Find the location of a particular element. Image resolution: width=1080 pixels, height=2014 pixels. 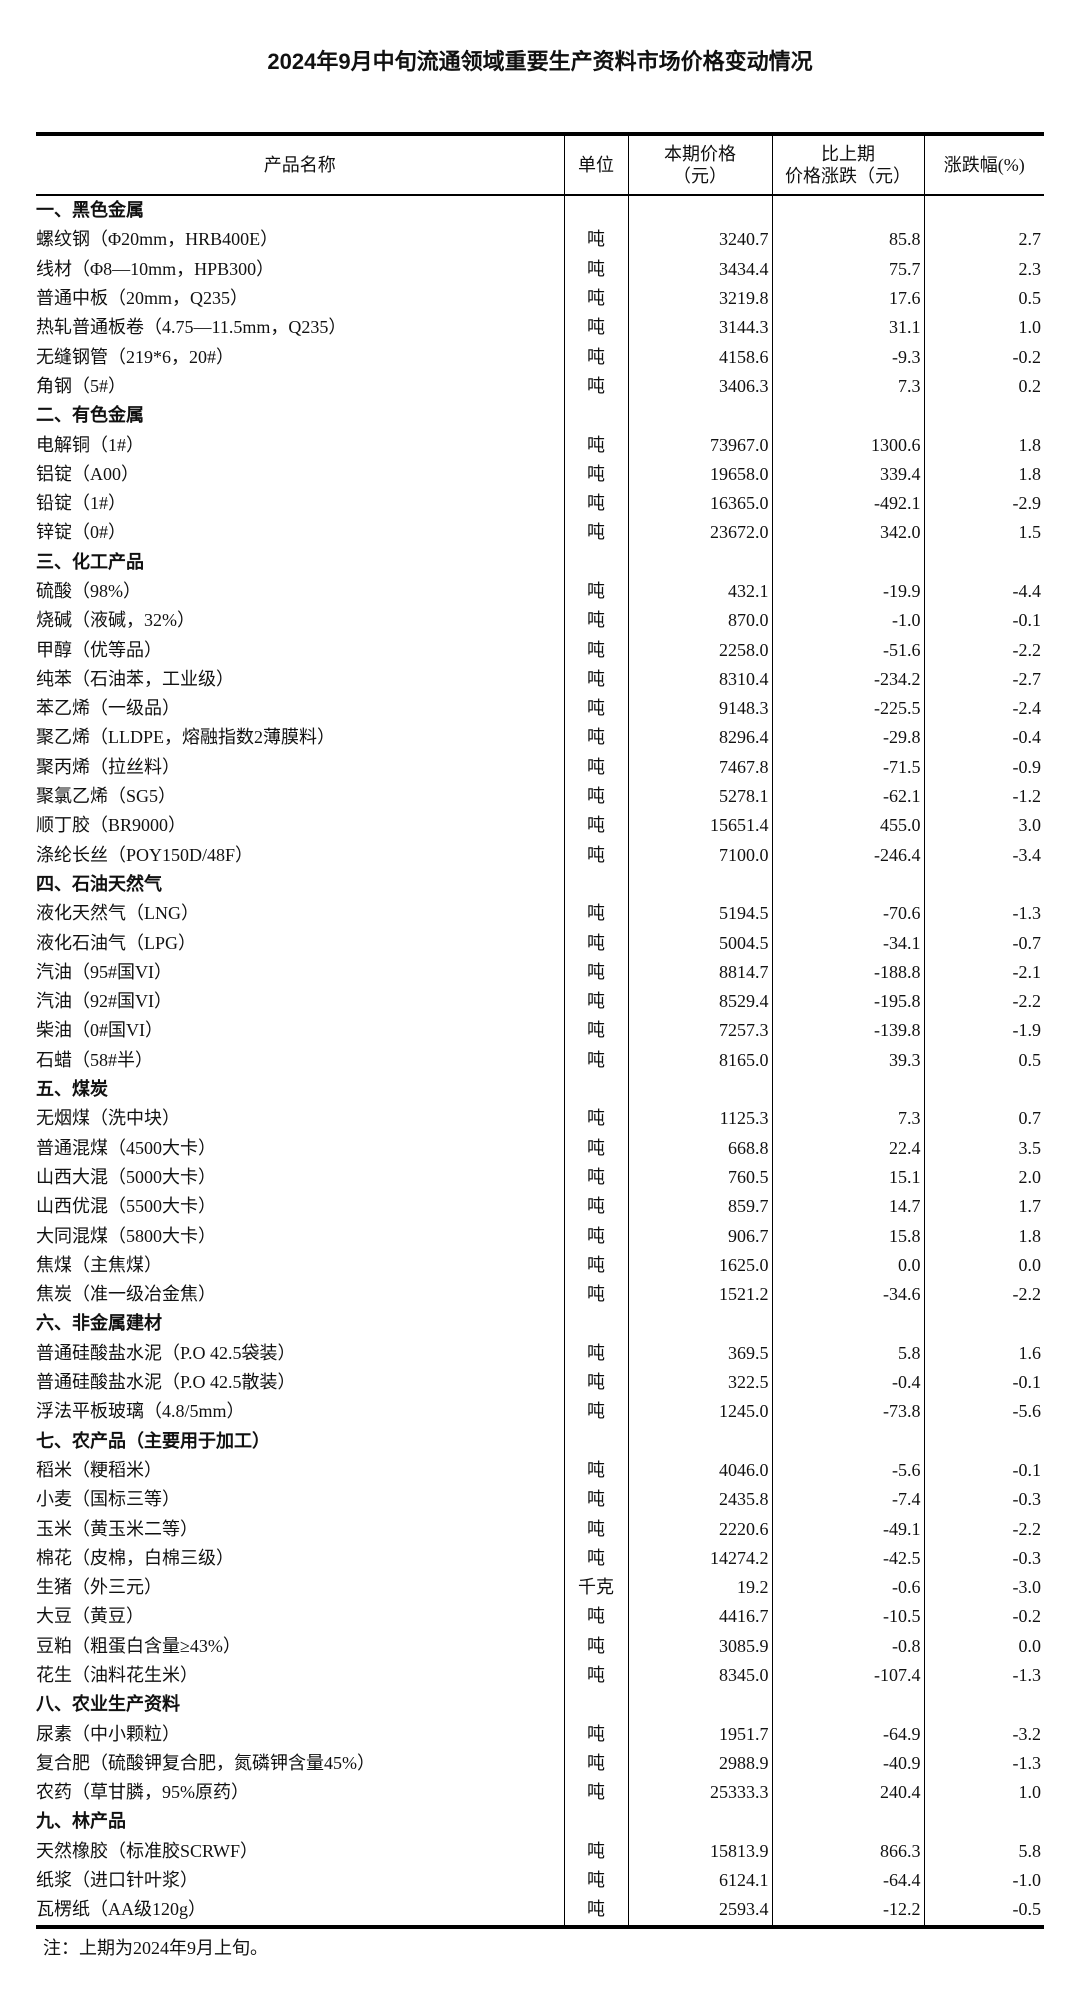

change-pct: 1.0 is located at coordinates (983, 1793).